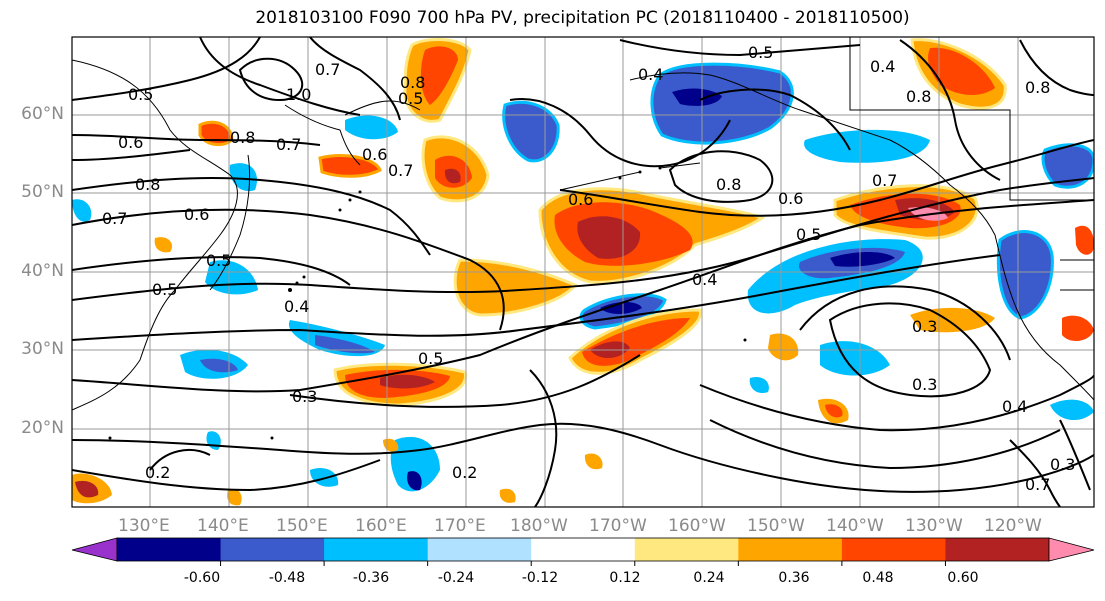 Image resolution: width=1105 pixels, height=601 pixels. I want to click on lat-label: 60°N, so click(42, 114).